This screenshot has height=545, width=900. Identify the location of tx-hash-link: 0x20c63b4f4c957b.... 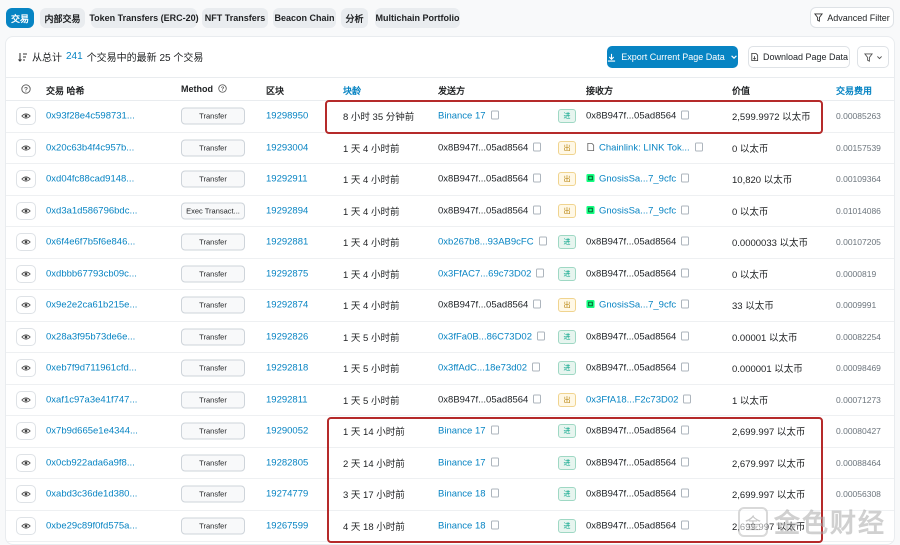
(90, 148).